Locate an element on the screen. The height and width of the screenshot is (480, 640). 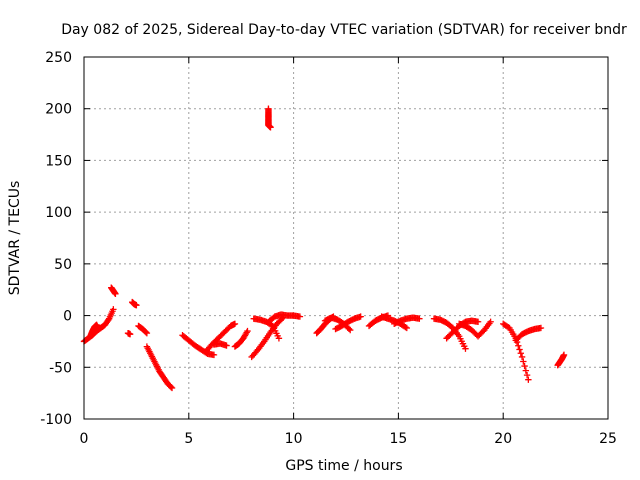
y-tick-label: 150 is located at coordinates (58, 161).